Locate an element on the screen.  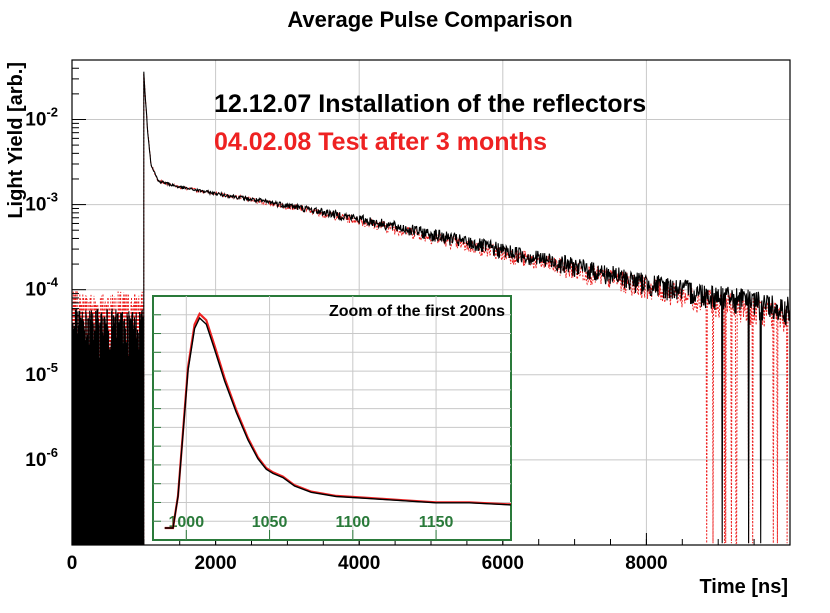
inset-x-tick-label: 1050 is located at coordinates (270, 522).